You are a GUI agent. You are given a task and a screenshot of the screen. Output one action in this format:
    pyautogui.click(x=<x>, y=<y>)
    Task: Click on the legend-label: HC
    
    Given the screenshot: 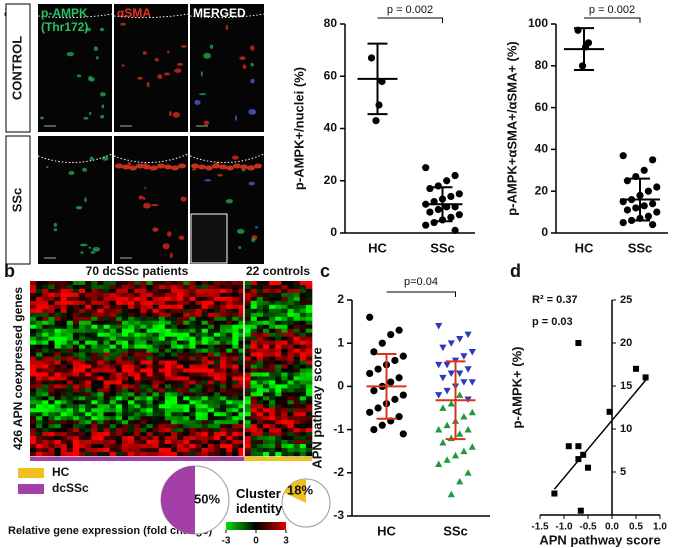 What is the action you would take?
    pyautogui.click(x=61, y=472)
    